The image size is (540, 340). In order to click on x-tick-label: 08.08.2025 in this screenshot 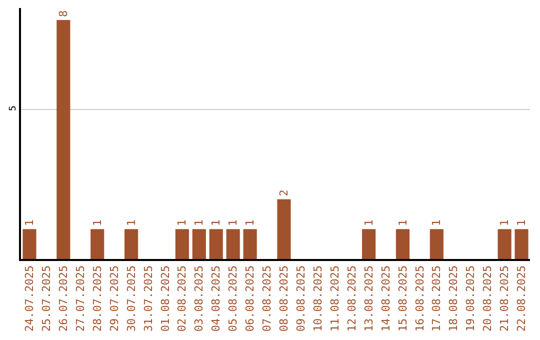, I will do `click(284, 298)`.